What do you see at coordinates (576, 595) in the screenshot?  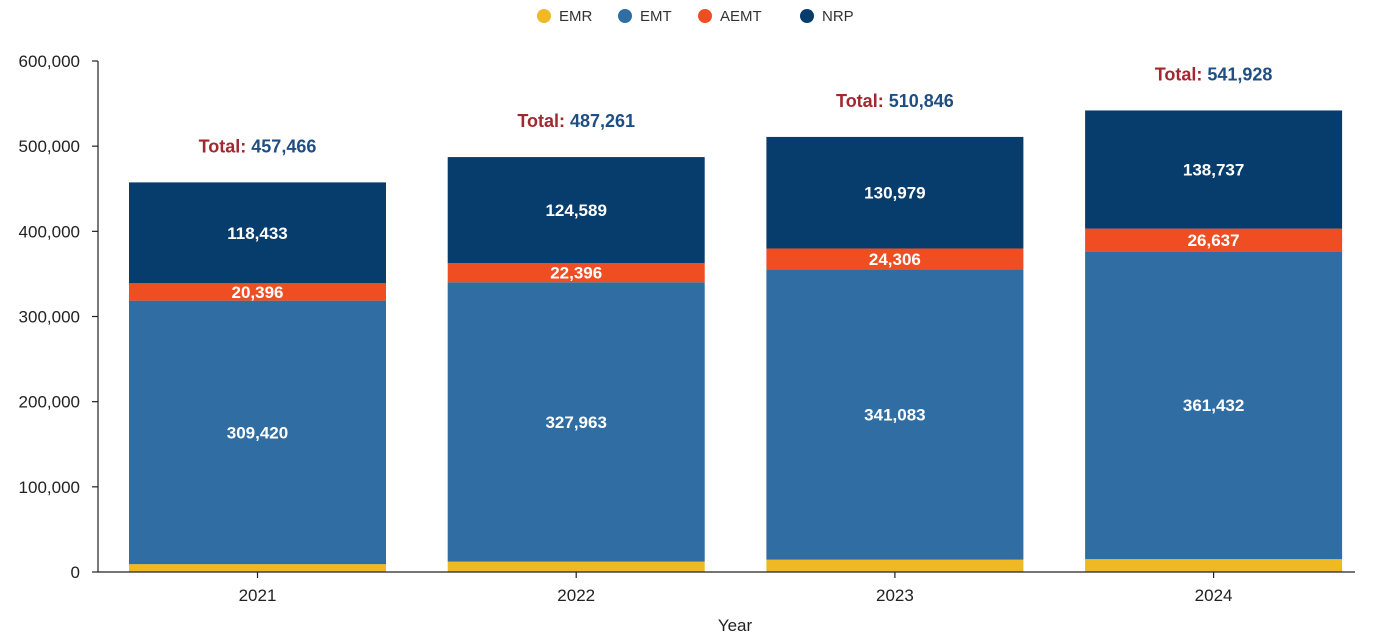 I see `x-tick-label: 2022` at bounding box center [576, 595].